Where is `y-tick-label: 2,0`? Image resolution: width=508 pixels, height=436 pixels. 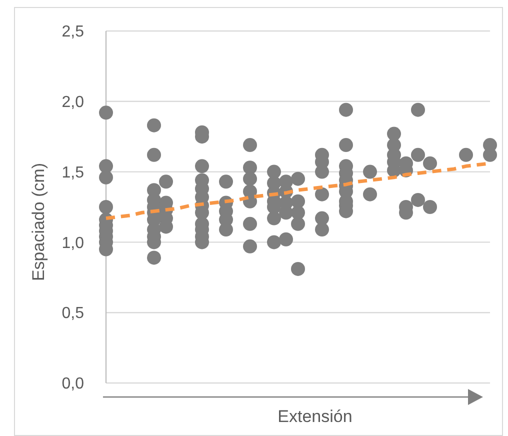
y-tick-label: 2,0 is located at coordinates (73, 102).